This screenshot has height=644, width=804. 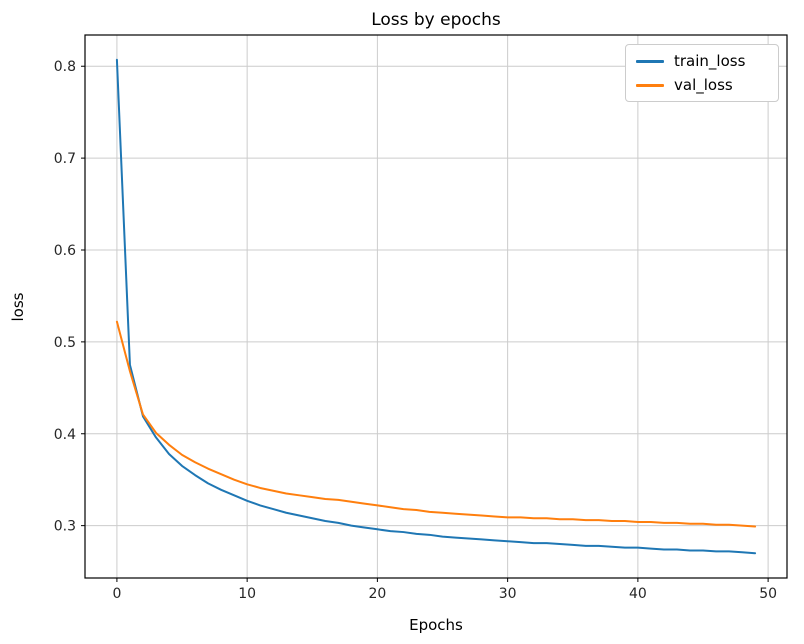 What do you see at coordinates (65, 159) in the screenshot?
I see `y-tick-label: 0.7` at bounding box center [65, 159].